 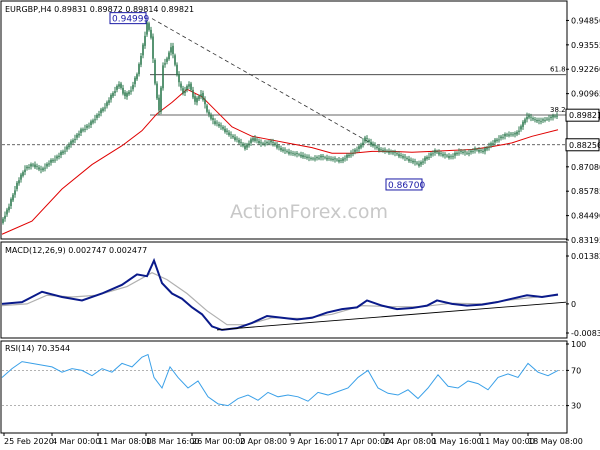 I want to click on x-tick-label: 18 May 08:00, so click(x=555, y=441).